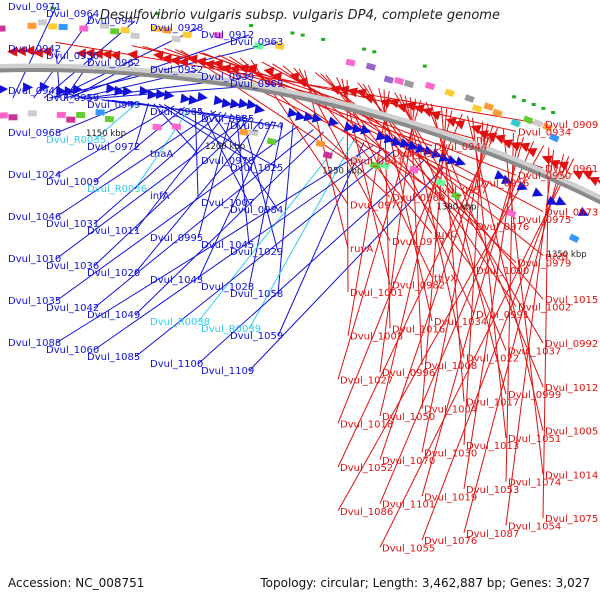 The image size is (600, 600). What do you see at coordinates (256, 84) in the screenshot?
I see `forward-gene-label: Dvul_0969` at bounding box center [256, 84].